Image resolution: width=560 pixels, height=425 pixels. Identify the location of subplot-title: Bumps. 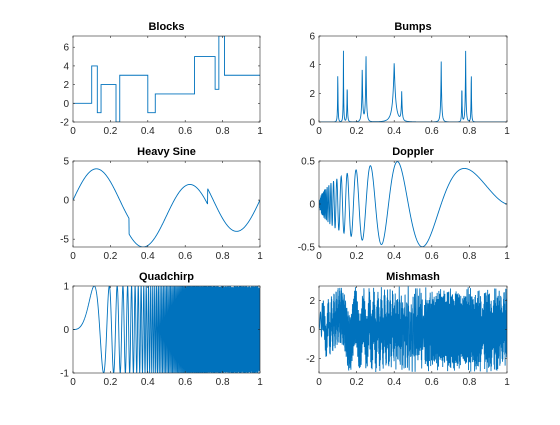
(412, 27).